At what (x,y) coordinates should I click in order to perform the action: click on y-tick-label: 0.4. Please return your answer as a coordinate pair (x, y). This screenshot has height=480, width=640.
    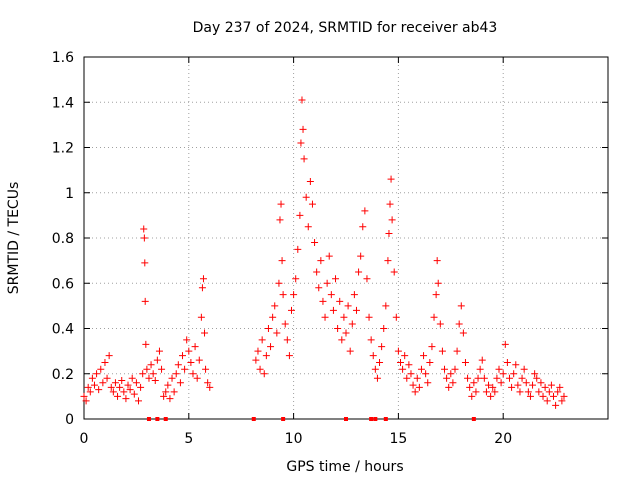
    Looking at the image, I should click on (63, 330).